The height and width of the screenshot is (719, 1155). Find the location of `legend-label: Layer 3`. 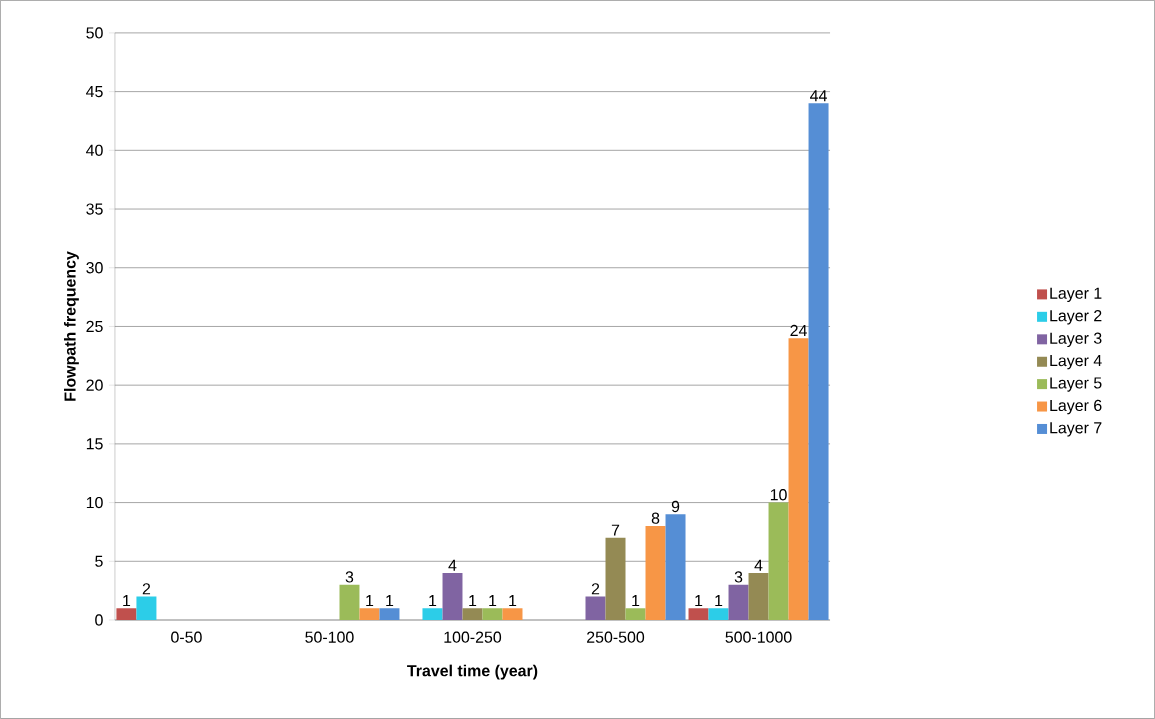

legend-label: Layer 3 is located at coordinates (1076, 340).